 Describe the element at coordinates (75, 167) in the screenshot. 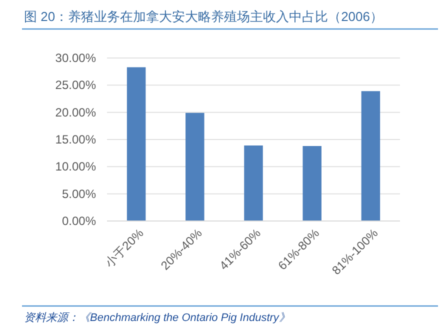

I see `y-tick-label: 10.00%` at that location.